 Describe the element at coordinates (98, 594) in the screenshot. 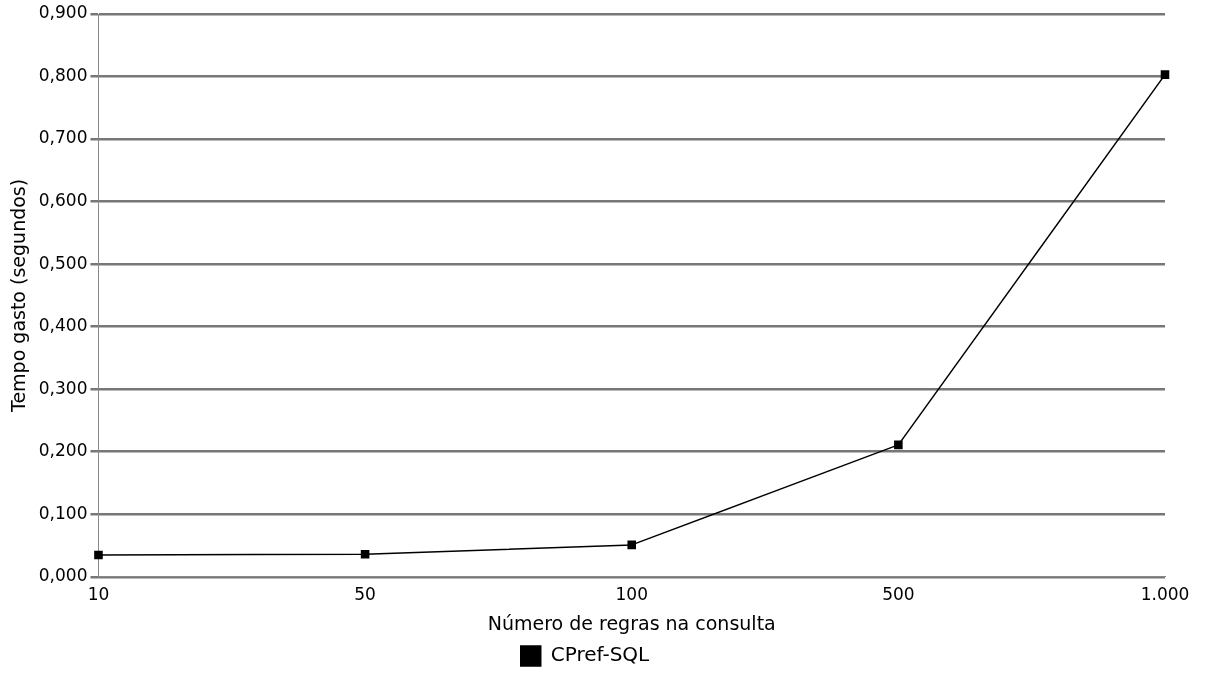

I see `x-tick-label: 10` at that location.